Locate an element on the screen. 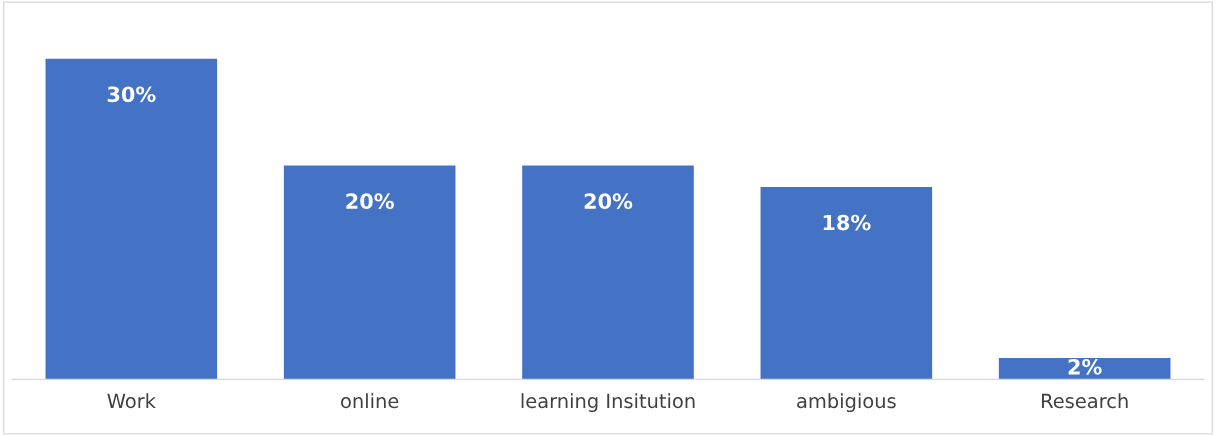  x-tick-label: ambigious is located at coordinates (846, 403).